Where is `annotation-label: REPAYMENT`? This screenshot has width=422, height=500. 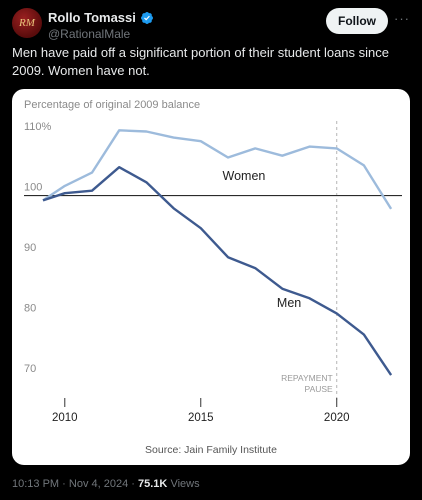 annotation-label: REPAYMENT is located at coordinates (307, 378).